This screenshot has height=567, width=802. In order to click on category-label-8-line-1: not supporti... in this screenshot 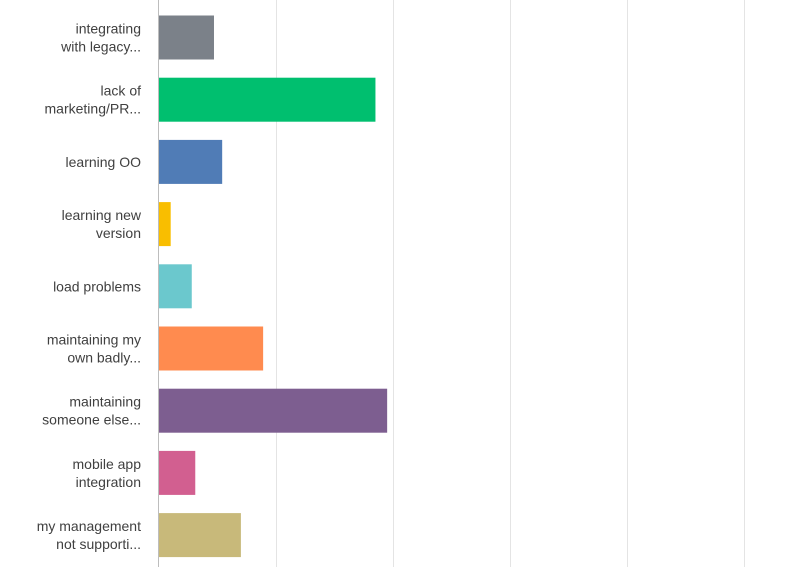, I will do `click(98, 544)`.